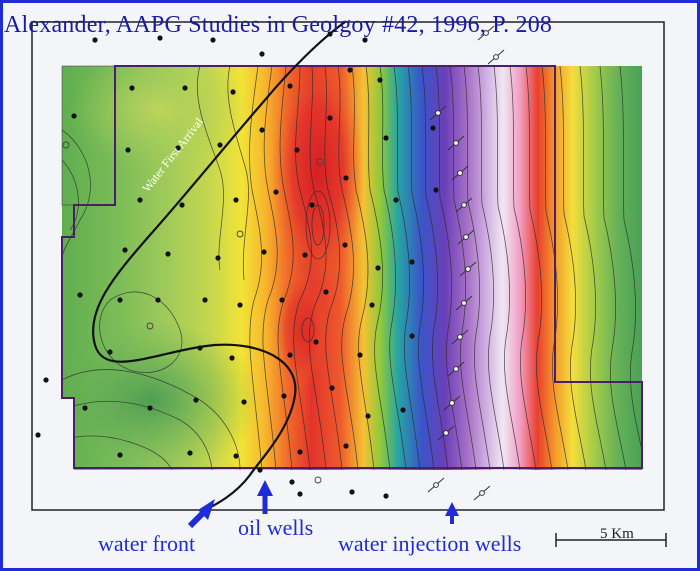  Describe the element at coordinates (276, 527) in the screenshot. I see `oil-wells-label: oil wells` at that location.